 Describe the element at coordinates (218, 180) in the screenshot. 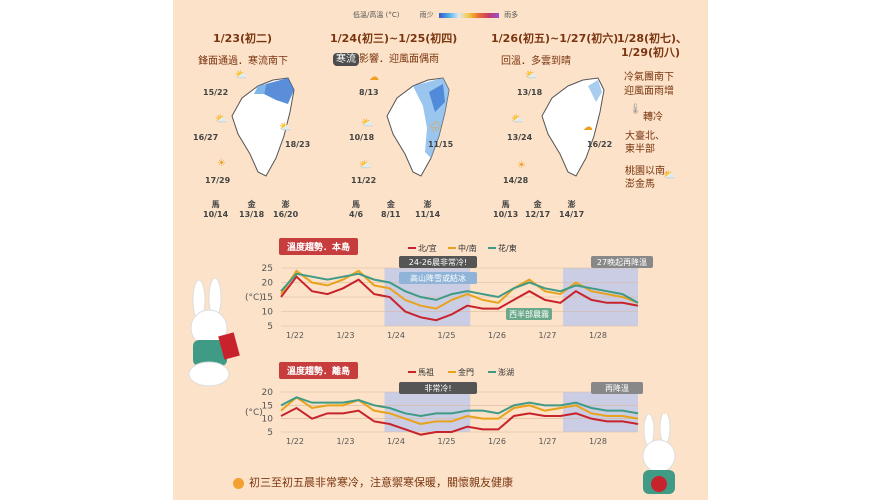

I see `d1-city-south: 17/29` at that location.